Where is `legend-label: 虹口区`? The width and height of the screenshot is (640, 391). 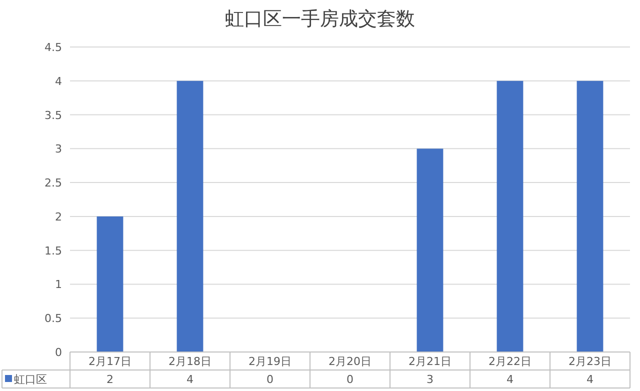
legend-label: 虹口区 is located at coordinates (30, 379).